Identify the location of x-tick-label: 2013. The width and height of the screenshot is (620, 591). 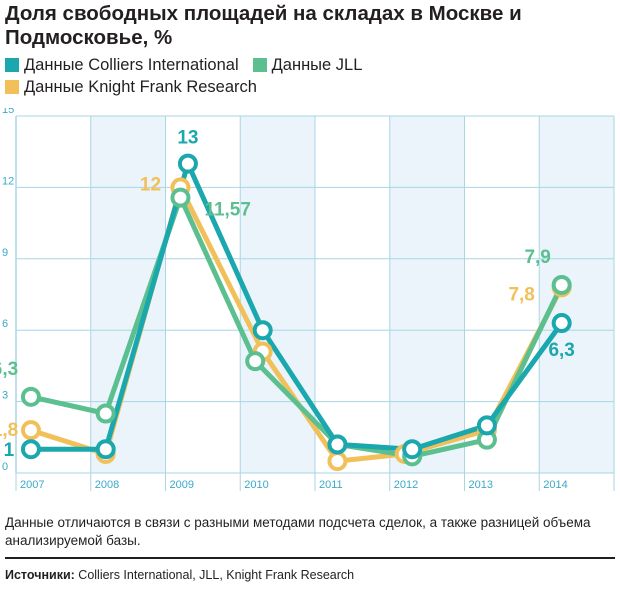
(481, 485).